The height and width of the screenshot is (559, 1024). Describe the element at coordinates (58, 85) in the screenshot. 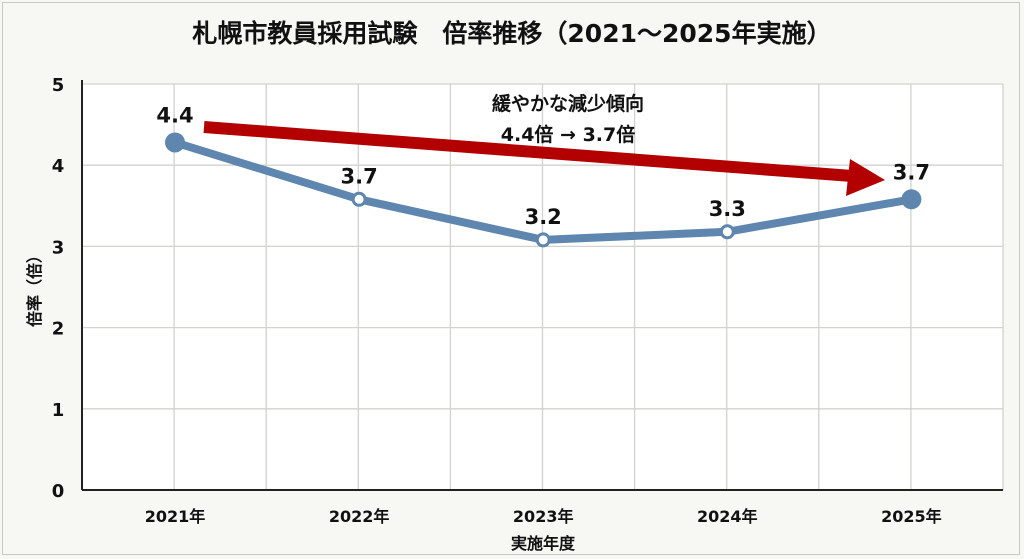

I see `y-tick-label: 5` at that location.